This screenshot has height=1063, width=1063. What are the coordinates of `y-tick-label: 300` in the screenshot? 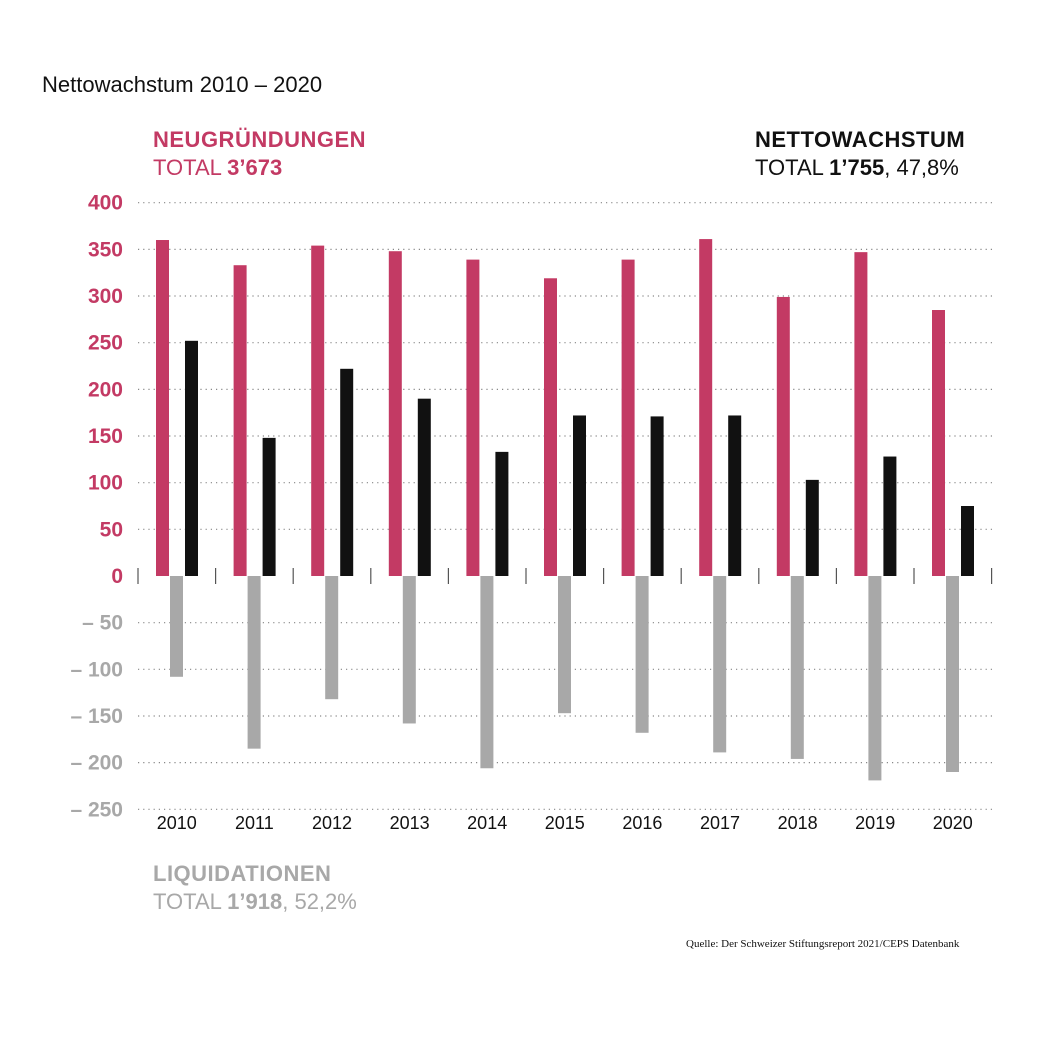 It's located at (105, 296).